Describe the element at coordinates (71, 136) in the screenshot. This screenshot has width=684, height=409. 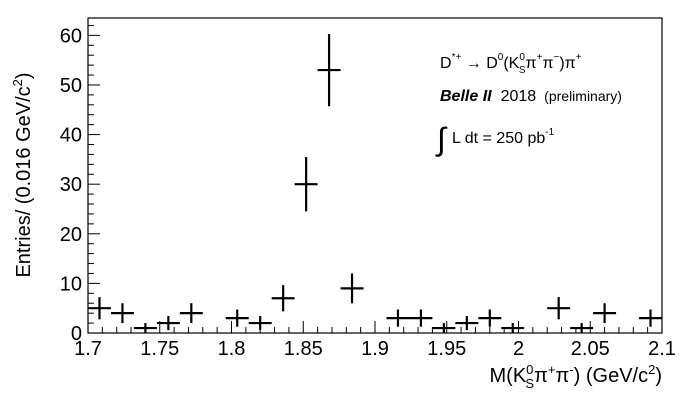
I see `y-tick-label: 40` at that location.